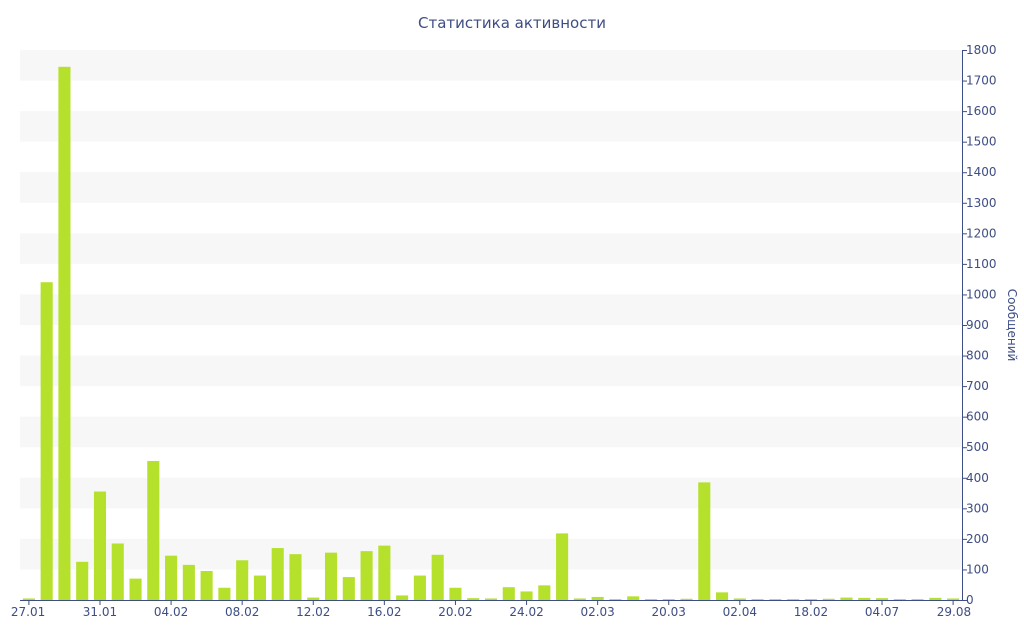 Image resolution: width=1024 pixels, height=640 pixels. What do you see at coordinates (28, 612) in the screenshot?
I see `x-tick-label: 27.01` at bounding box center [28, 612].